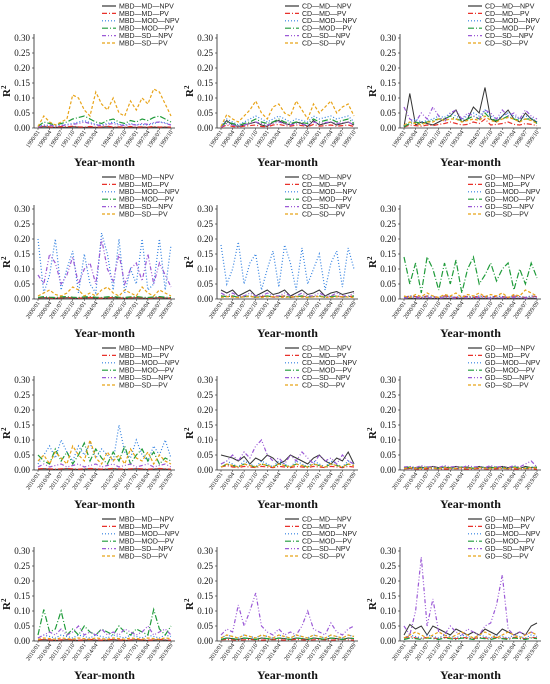  Describe the element at coordinates (510, 200) in the screenshot. I see `legend-label: GD—MOD—PV` at that location.